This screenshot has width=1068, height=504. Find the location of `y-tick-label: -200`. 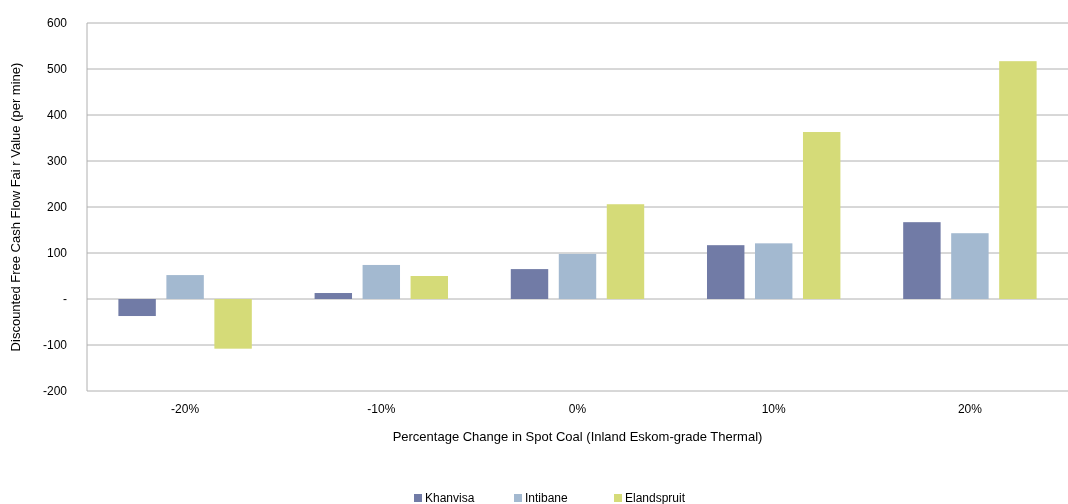

y-tick-label: -200 is located at coordinates (55, 391).